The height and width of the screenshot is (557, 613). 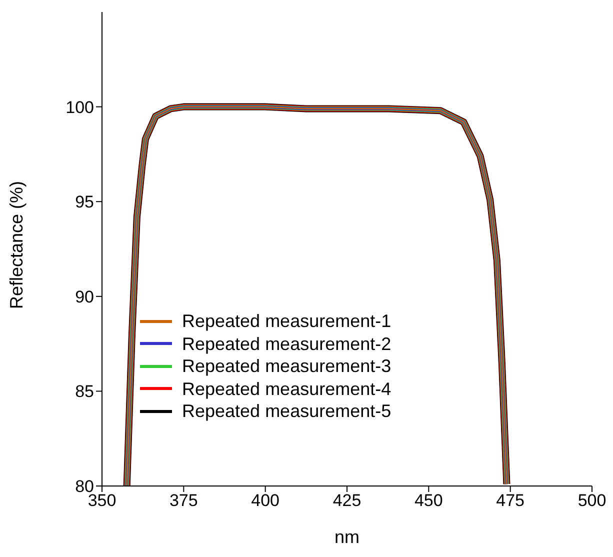 What do you see at coordinates (84, 202) in the screenshot?
I see `y-tick-label: 95` at bounding box center [84, 202].